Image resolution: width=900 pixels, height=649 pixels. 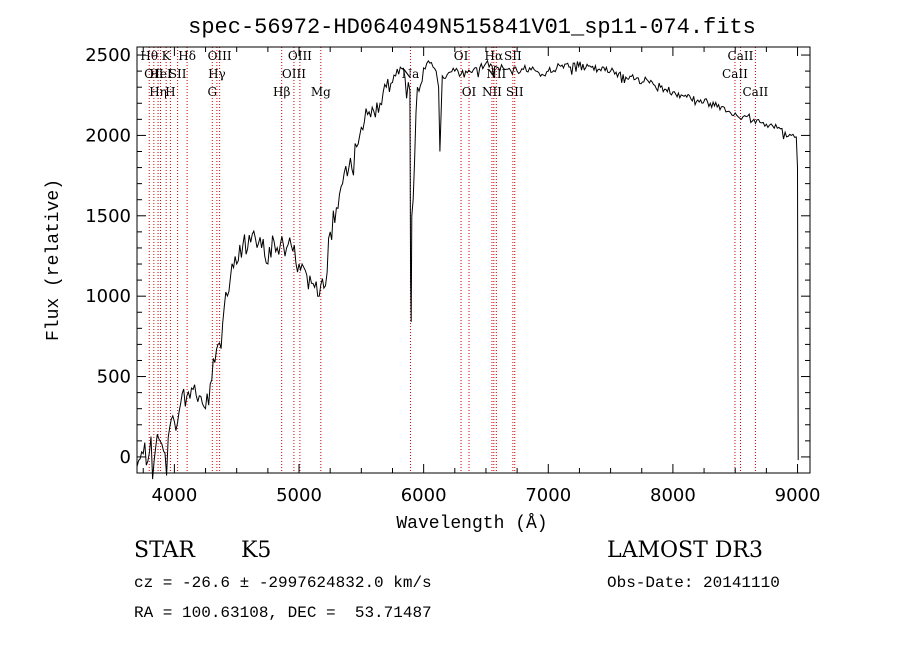 What do you see at coordinates (548, 495) in the screenshot?
I see `x-tick-label: 7000` at bounding box center [548, 495].